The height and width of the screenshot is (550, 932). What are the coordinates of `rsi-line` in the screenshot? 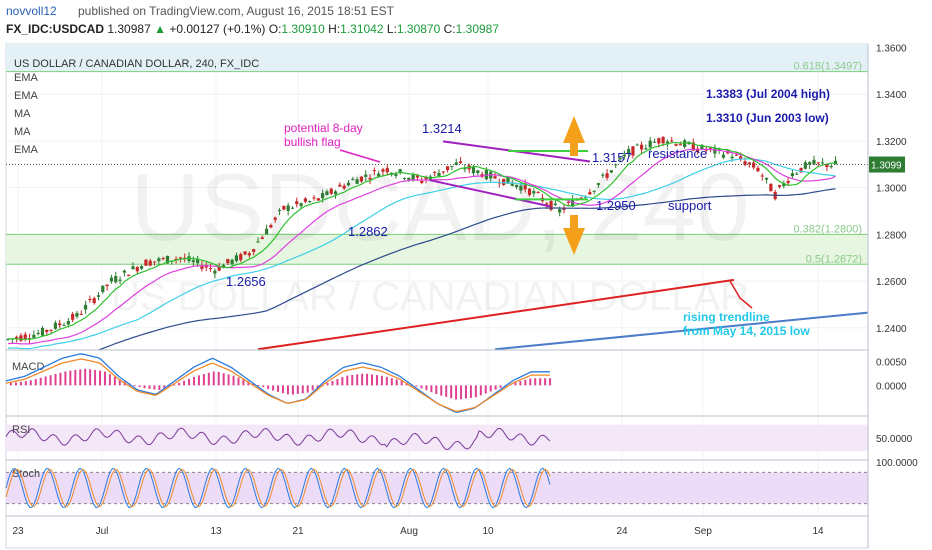 It's located at (278, 438).